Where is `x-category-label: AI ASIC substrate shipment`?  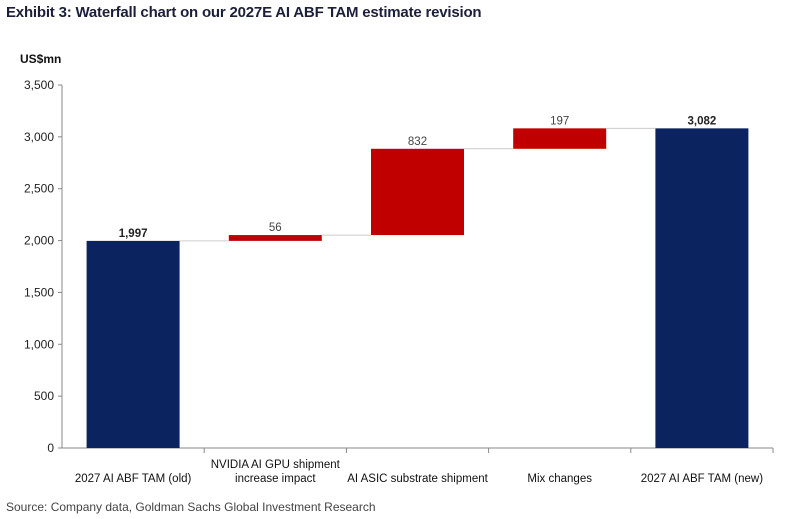 x-category-label: AI ASIC substrate shipment is located at coordinates (417, 479).